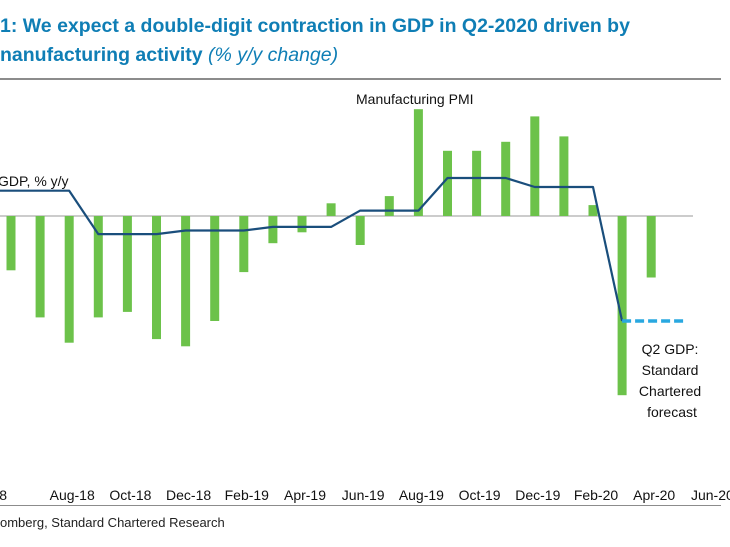 Image resolution: width=730 pixels, height=547 pixels. What do you see at coordinates (112, 522) in the screenshot?
I see `source-note: omberg, Standard Chartered Research` at bounding box center [112, 522].